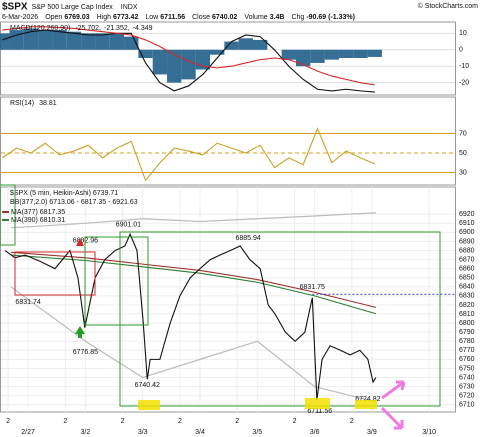 The height and width of the screenshot is (437, 480). I want to click on legend-entry: 38.81, so click(48, 103).